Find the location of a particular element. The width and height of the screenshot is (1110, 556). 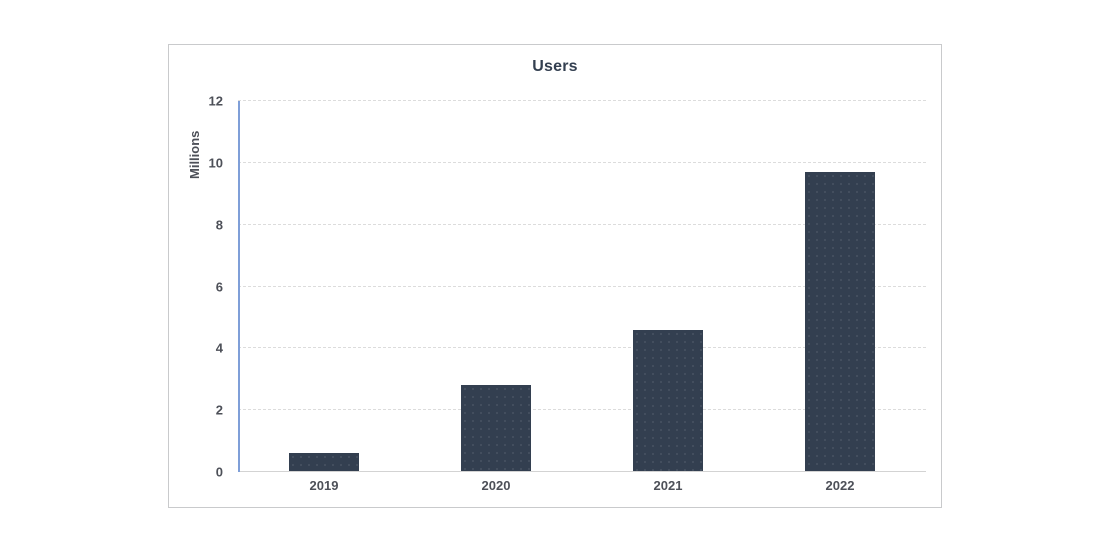

x-axis-labels: 2019 2020 2021 2022 is located at coordinates (582, 485).